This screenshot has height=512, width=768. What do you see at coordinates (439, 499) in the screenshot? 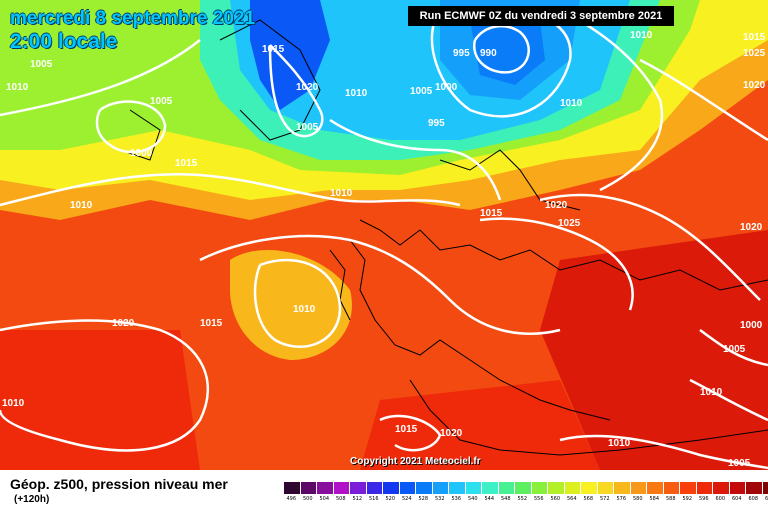
I see `legend-label: 532` at bounding box center [439, 499].